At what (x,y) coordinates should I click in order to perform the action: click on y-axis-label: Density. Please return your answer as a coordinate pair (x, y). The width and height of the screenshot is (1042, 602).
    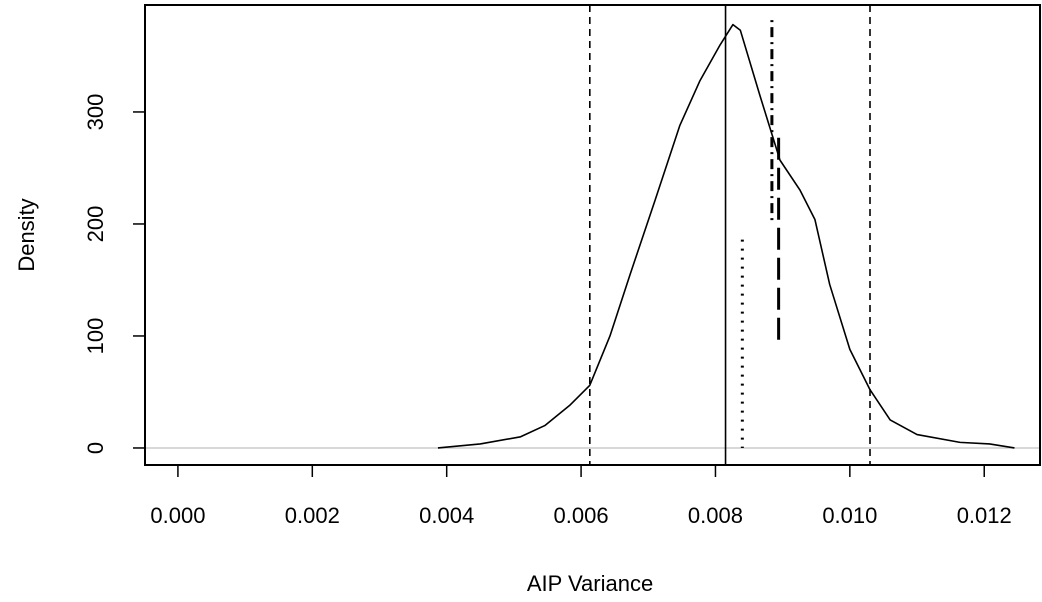
    Looking at the image, I should click on (26, 234).